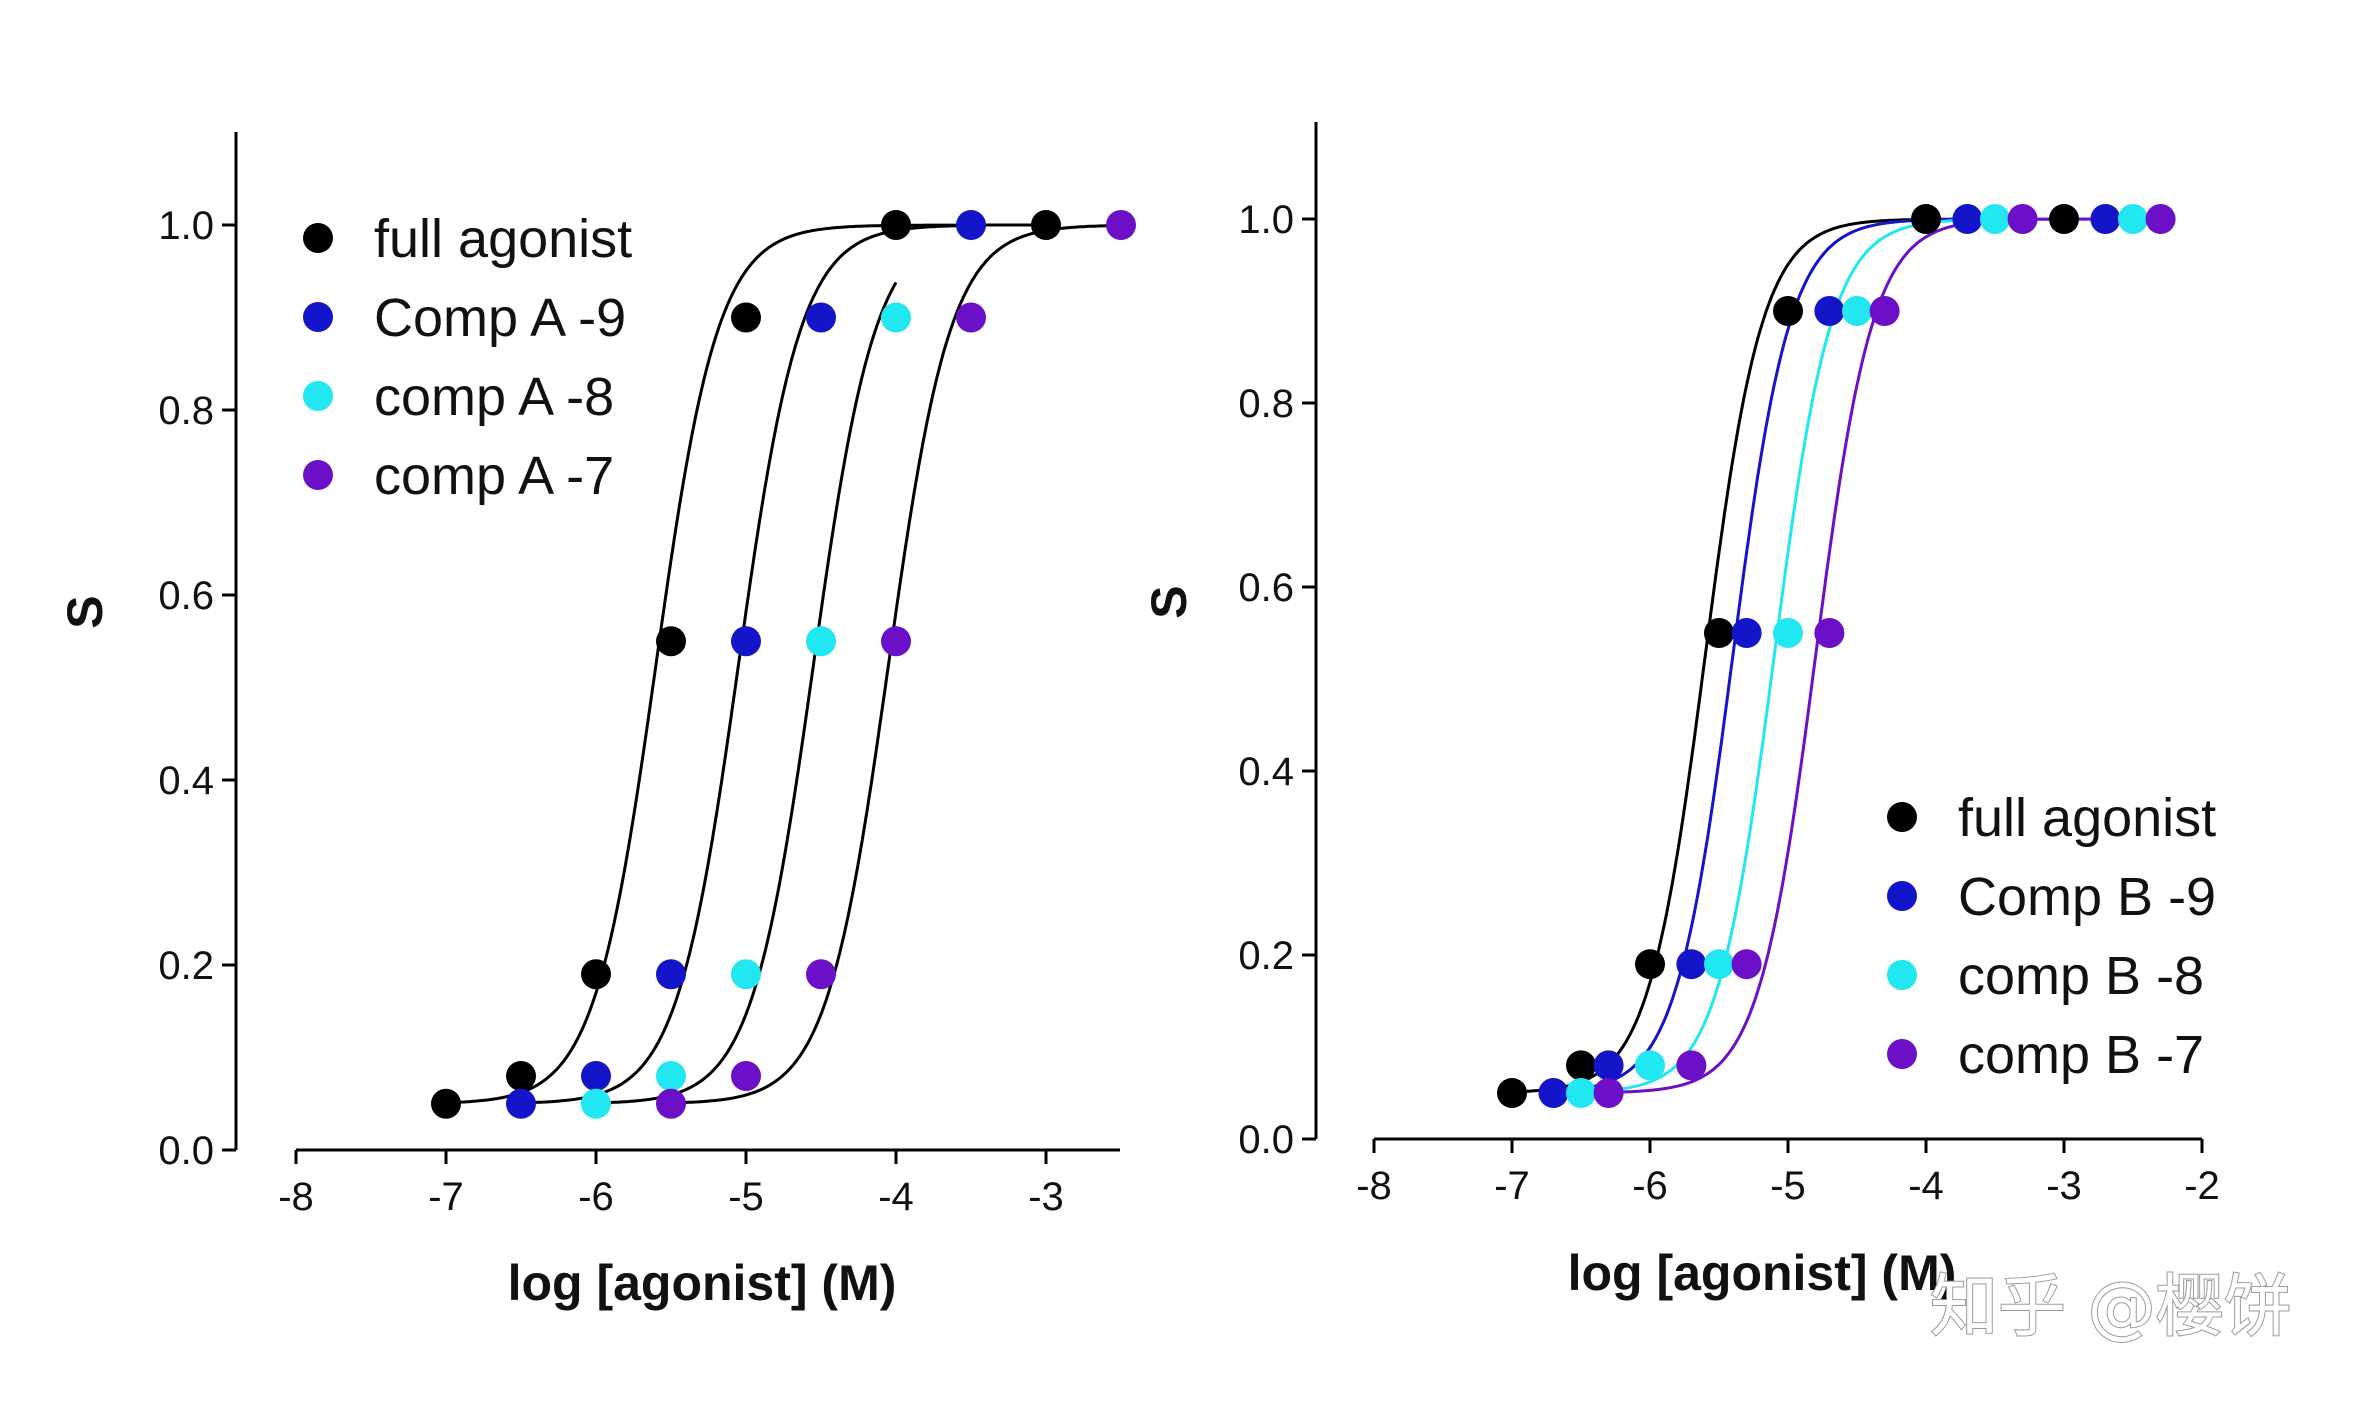  Describe the element at coordinates (2111, 1307) in the screenshot. I see `watermark-text: 知乎 @樱饼` at that location.